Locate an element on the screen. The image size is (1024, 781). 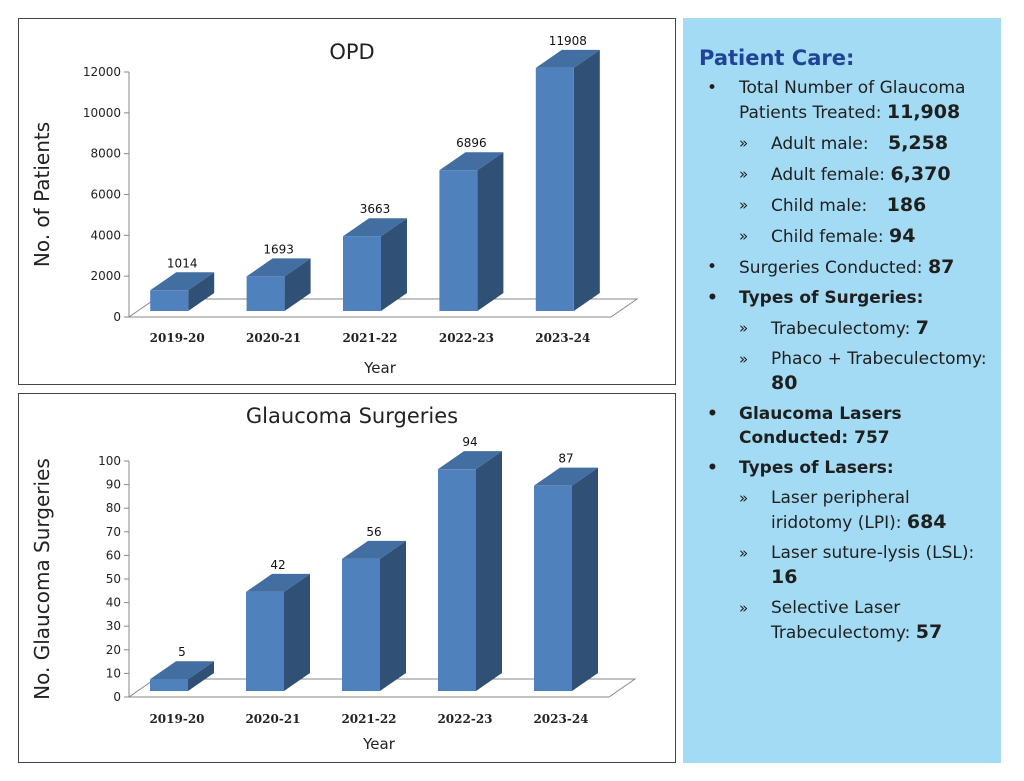
lsl-label: Laser suture-lysis (LSL): is located at coordinates (873, 553).